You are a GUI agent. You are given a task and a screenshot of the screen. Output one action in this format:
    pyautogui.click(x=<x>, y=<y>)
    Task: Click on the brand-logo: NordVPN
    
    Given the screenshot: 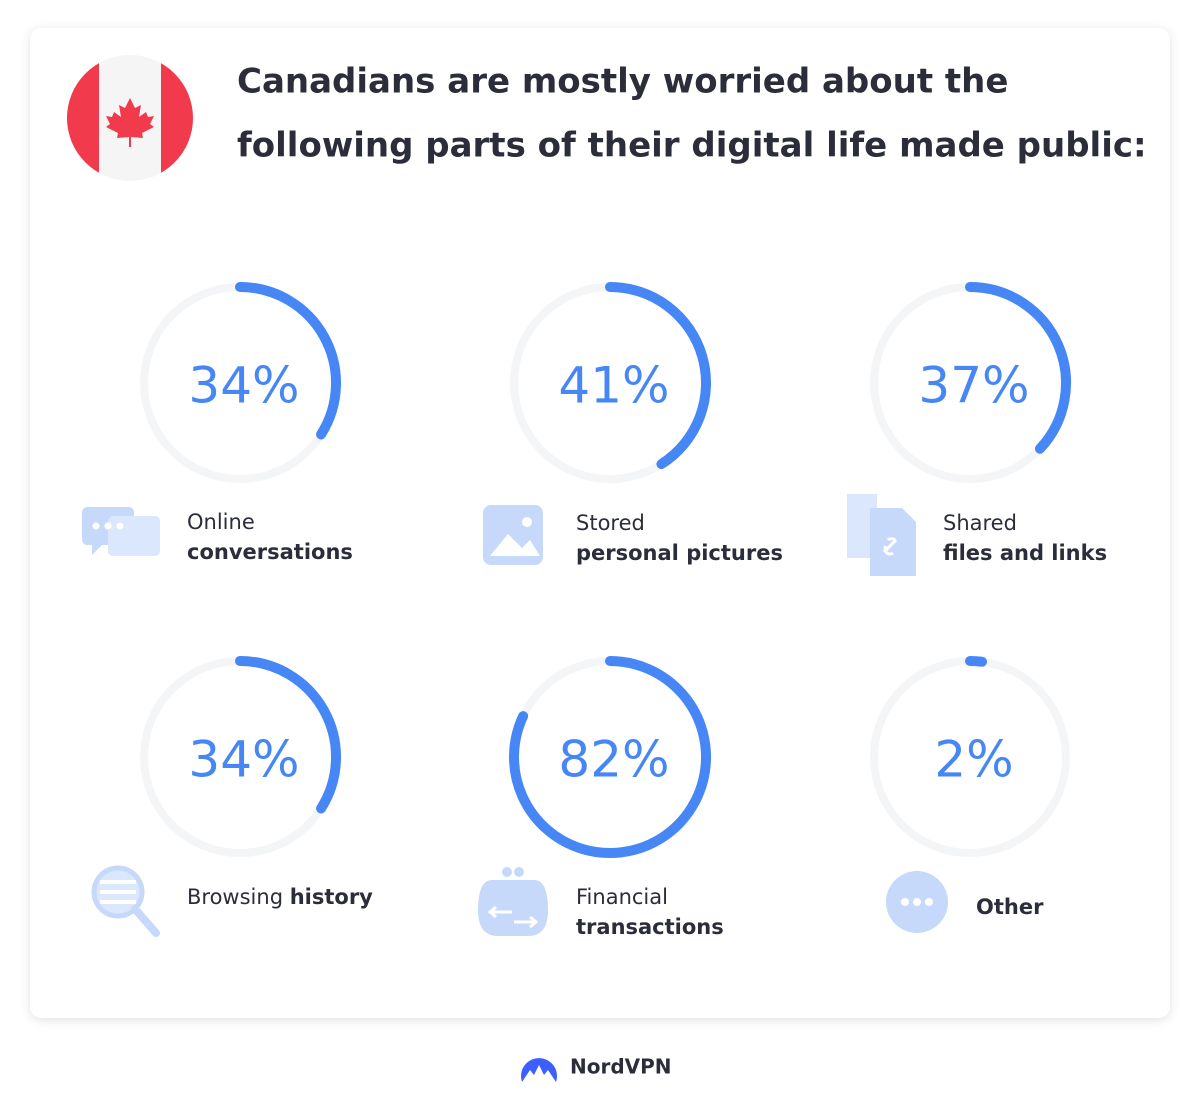 What is the action you would take?
    pyautogui.click(x=596, y=1068)
    